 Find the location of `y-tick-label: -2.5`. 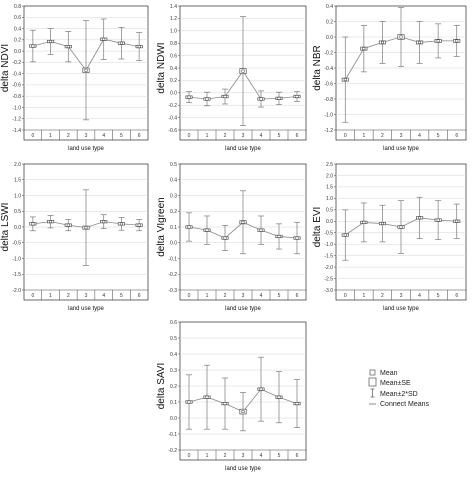

y-tick-label: -2.5 is located at coordinates (328, 279).